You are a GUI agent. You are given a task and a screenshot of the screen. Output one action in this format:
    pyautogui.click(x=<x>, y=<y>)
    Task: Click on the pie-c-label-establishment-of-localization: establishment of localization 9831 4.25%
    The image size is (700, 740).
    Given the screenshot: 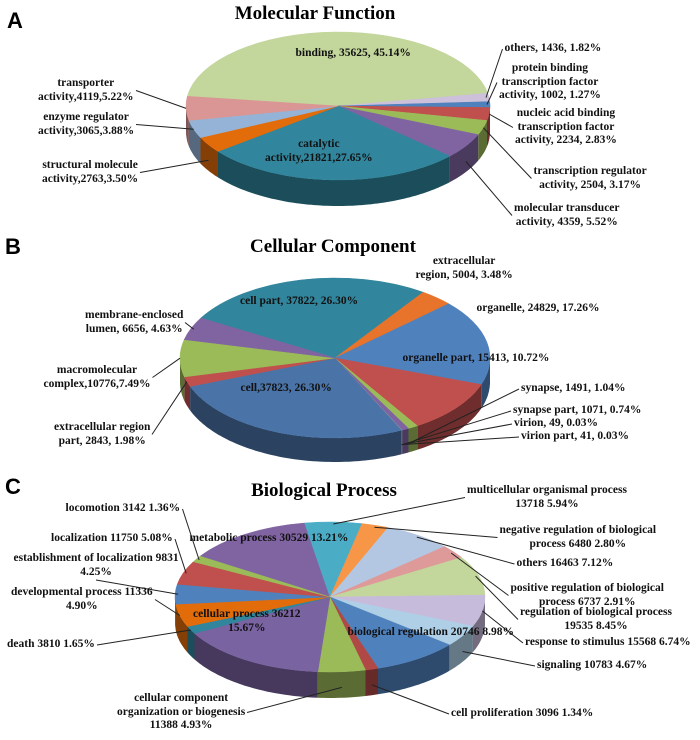 What is the action you would take?
    pyautogui.click(x=96, y=565)
    